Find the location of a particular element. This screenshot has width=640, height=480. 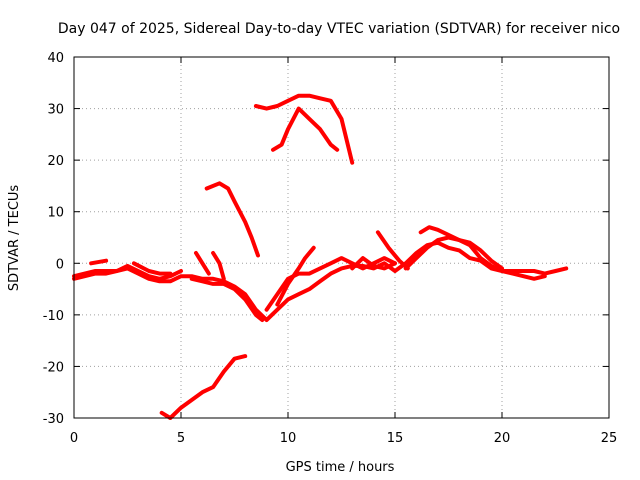

y-tick-label: 10 is located at coordinates (55, 213).